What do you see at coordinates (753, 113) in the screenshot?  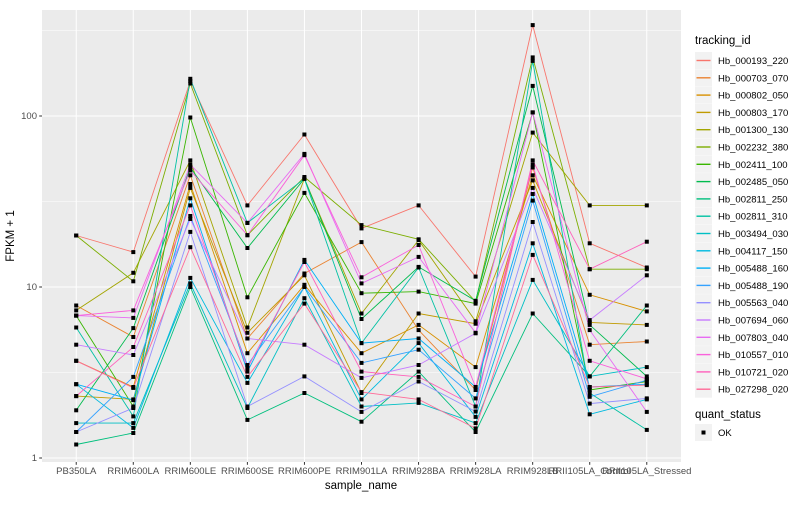 I see `legend-label: Hb_000803_170` at bounding box center [753, 113].